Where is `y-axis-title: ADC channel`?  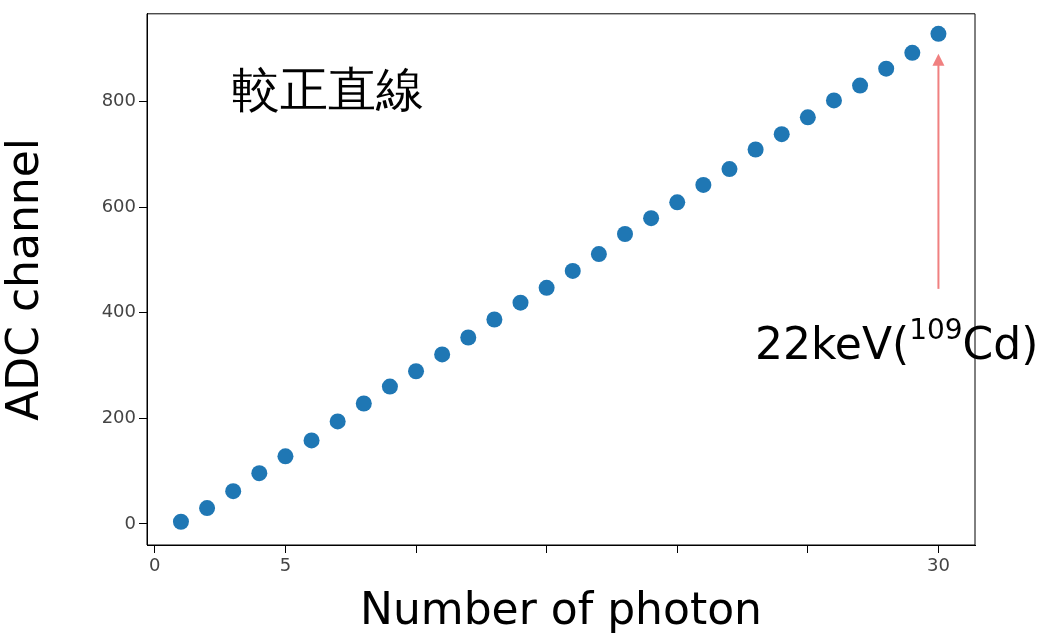
y-axis-title: ADC channel is located at coordinates (24, 279).